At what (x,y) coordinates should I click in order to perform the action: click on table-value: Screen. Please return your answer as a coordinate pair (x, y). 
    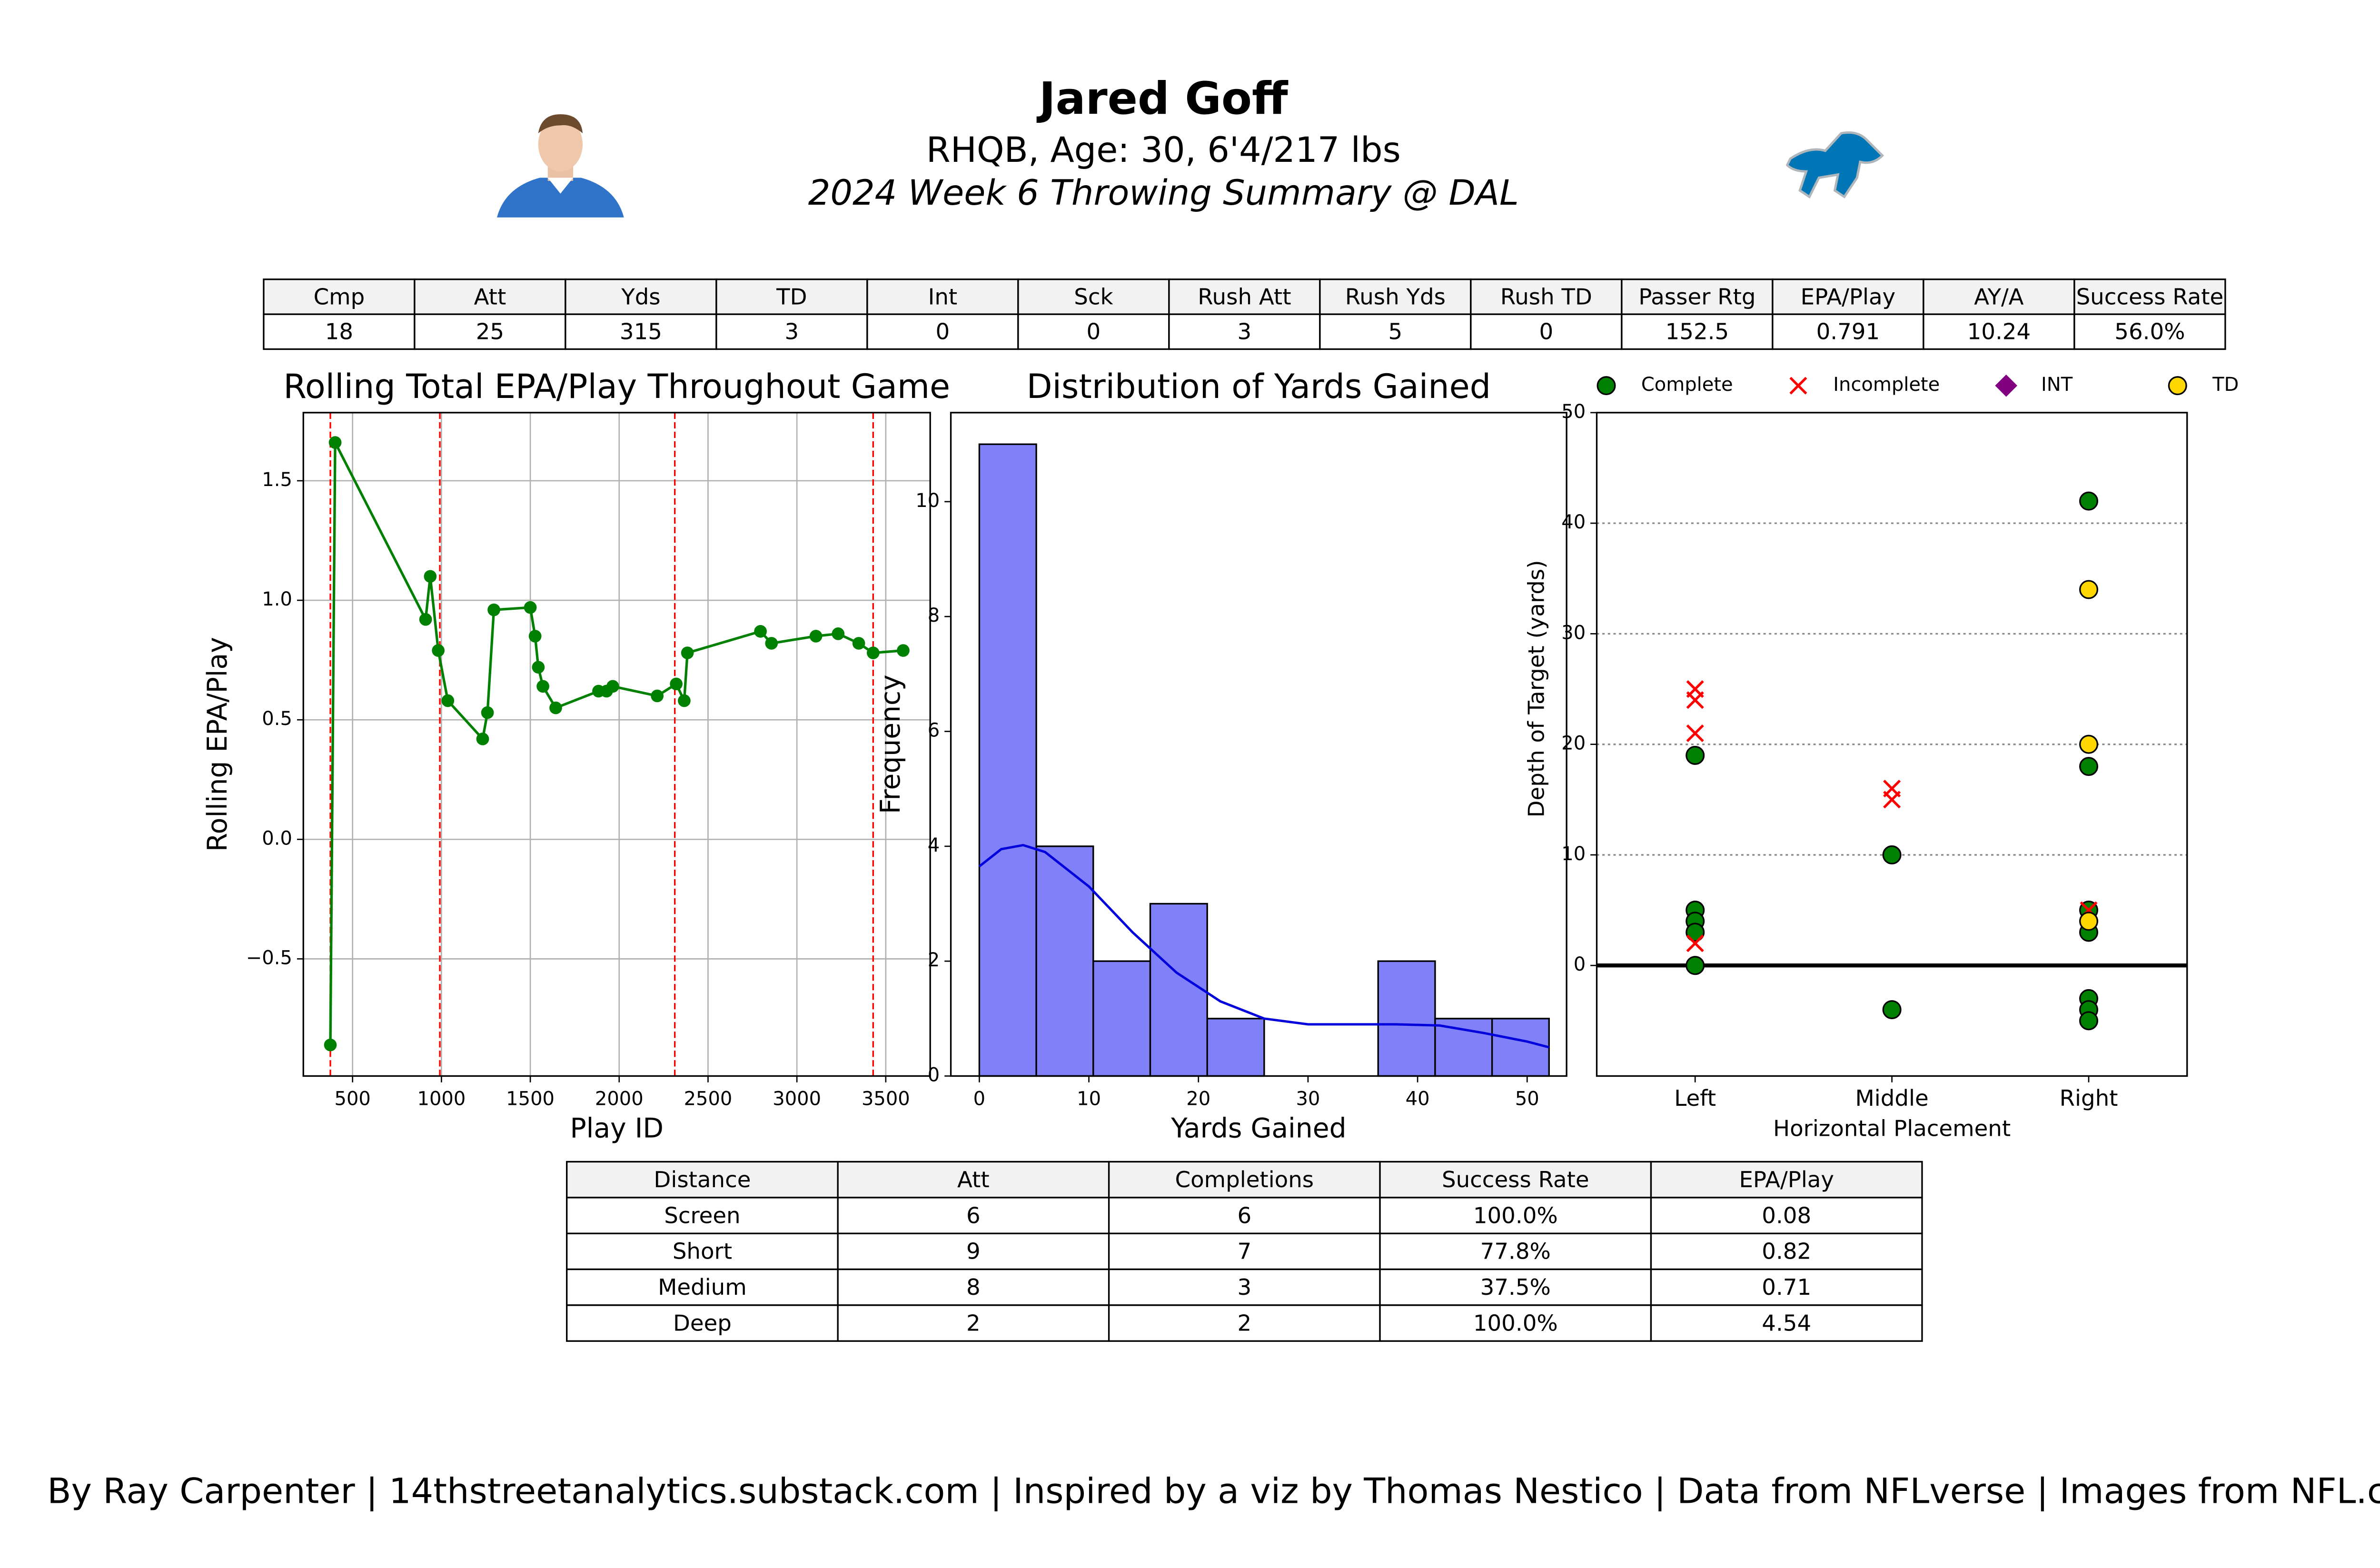
    Looking at the image, I should click on (702, 1216).